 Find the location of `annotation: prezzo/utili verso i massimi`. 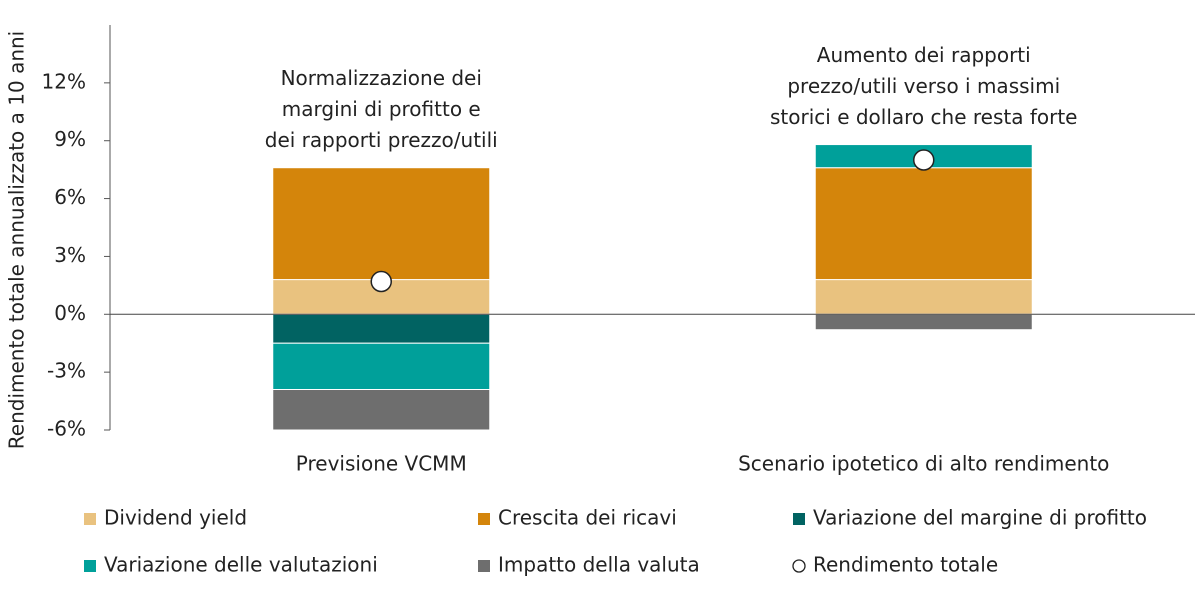

annotation: prezzo/utili verso i massimi is located at coordinates (923, 86).